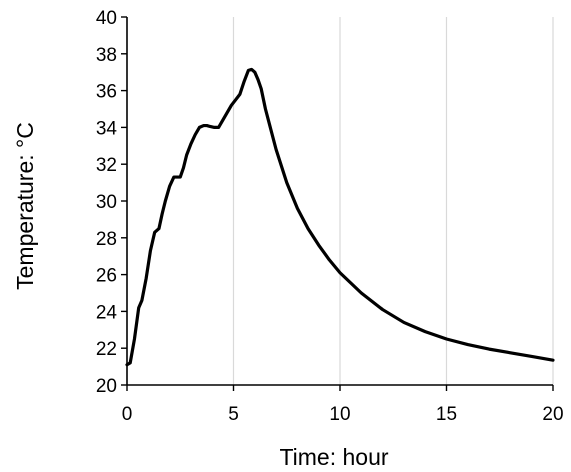  Describe the element at coordinates (106, 386) in the screenshot. I see `y-tick-label-20: 20` at that location.